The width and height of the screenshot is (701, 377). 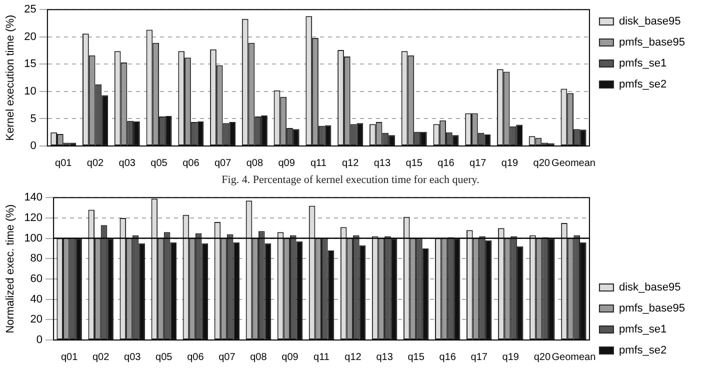 What do you see at coordinates (36, 258) in the screenshot?
I see `y-tick-label: 80` at bounding box center [36, 258].